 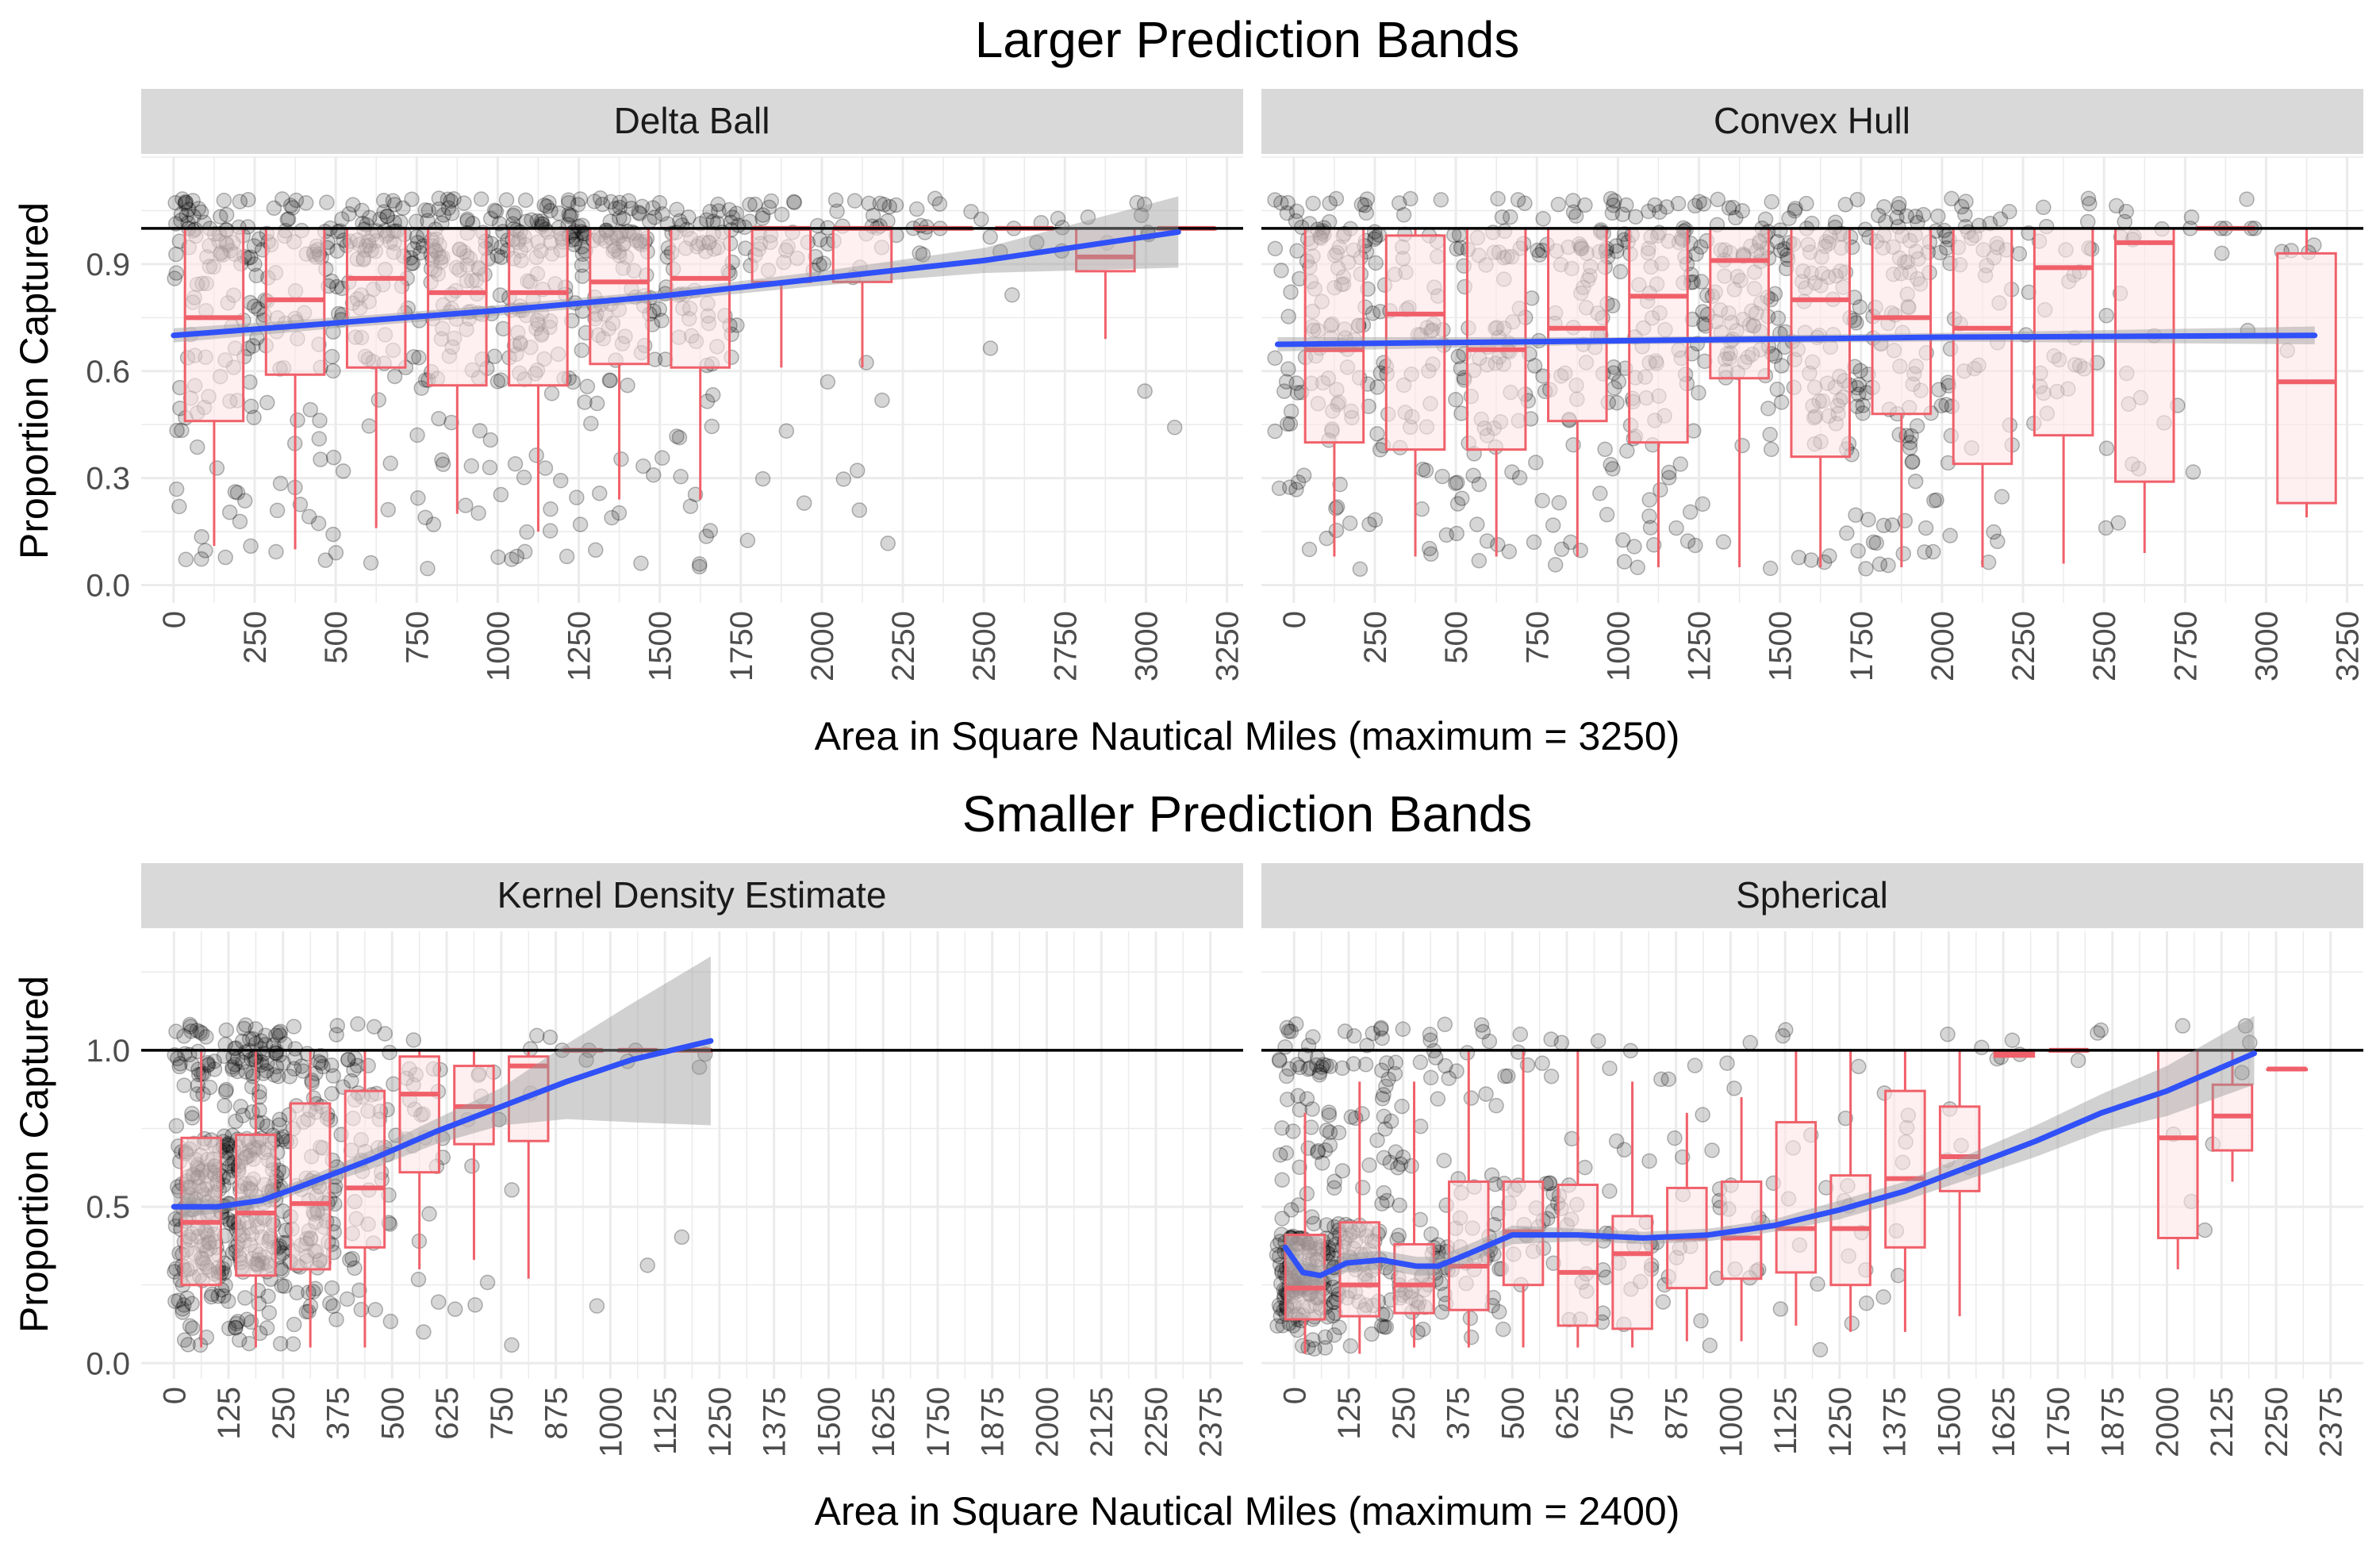 I want to click on strip-background, so click(x=692, y=895).